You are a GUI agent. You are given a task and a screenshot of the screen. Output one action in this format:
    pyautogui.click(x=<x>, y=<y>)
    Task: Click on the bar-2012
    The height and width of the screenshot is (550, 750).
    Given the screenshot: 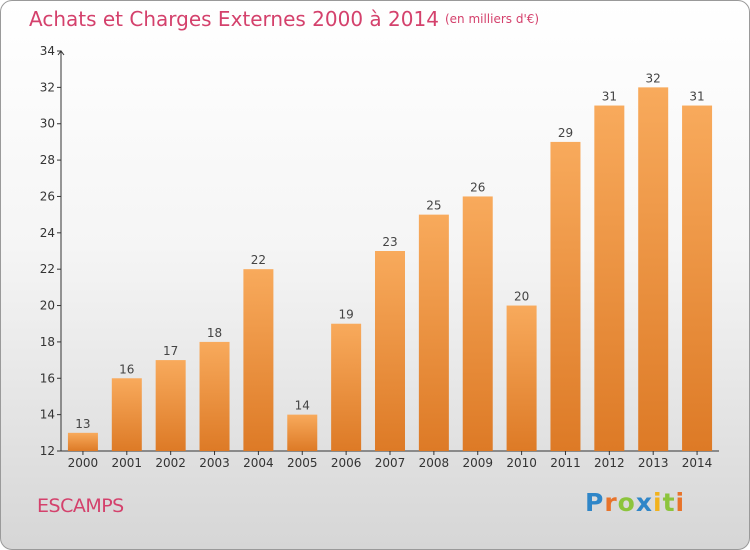 What is the action you would take?
    pyautogui.click(x=609, y=278)
    